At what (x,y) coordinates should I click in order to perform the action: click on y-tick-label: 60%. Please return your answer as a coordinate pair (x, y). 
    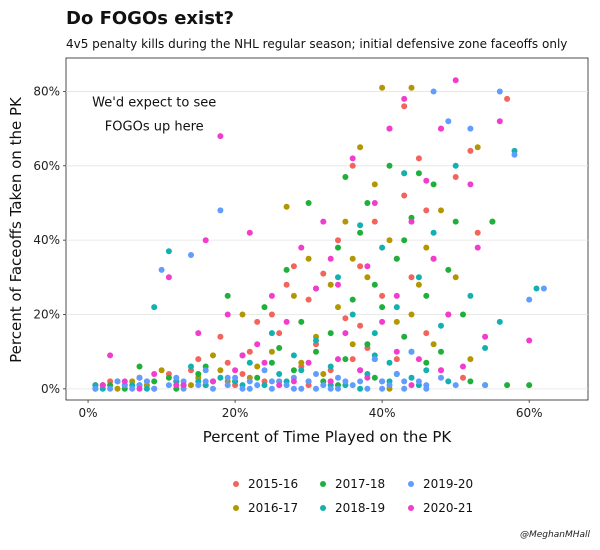
    Looking at the image, I should click on (46, 166).